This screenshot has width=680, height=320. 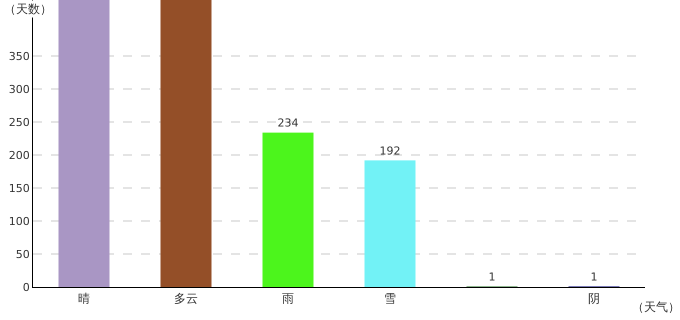 I want to click on y-axis-title: （天数）, so click(x=28, y=9).